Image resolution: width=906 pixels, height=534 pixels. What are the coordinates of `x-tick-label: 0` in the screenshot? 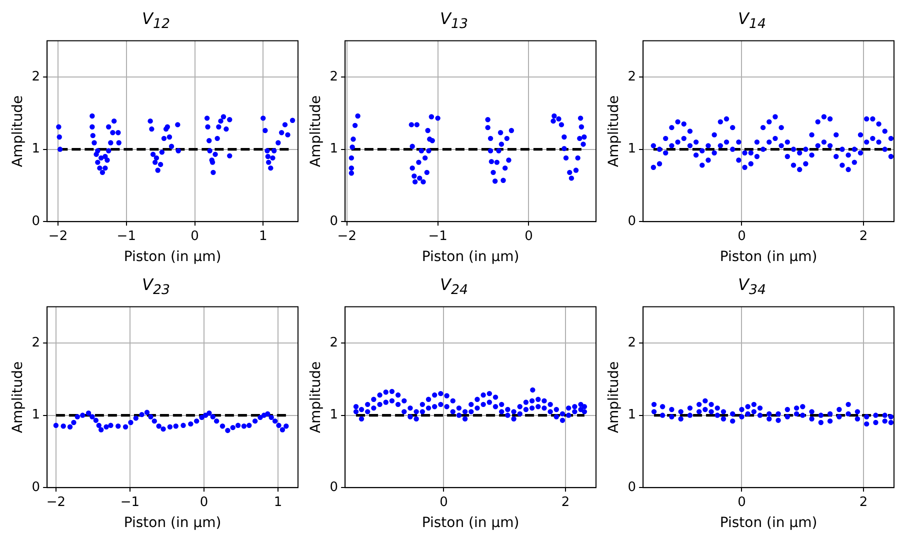 It's located at (742, 236).